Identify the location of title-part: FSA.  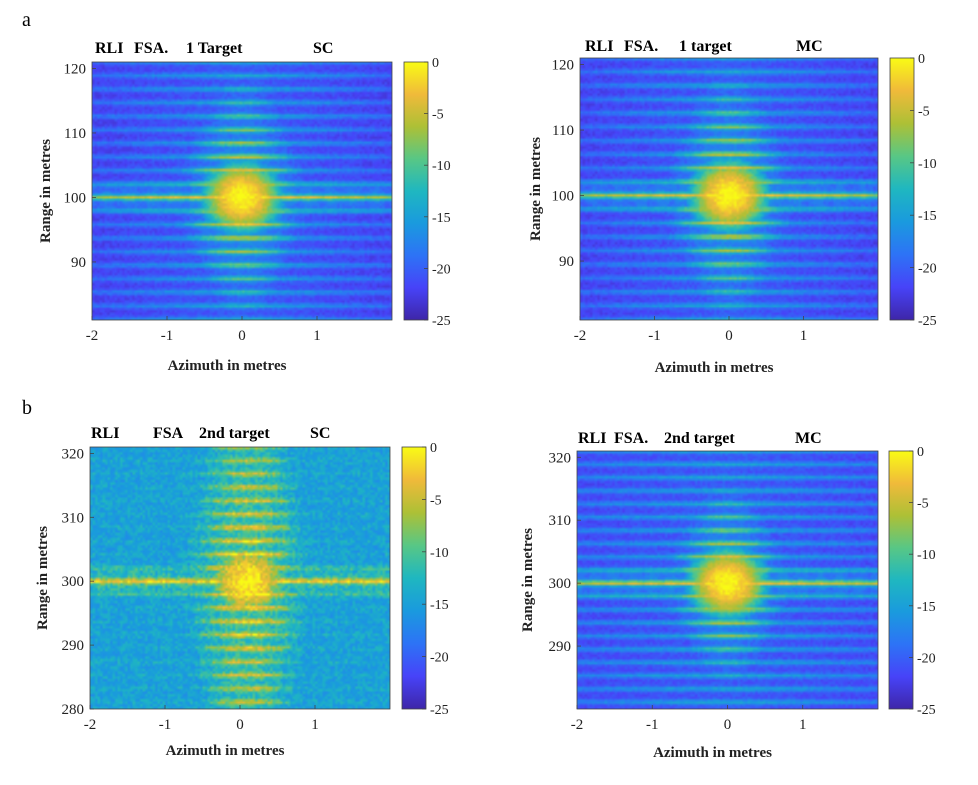
(168, 433).